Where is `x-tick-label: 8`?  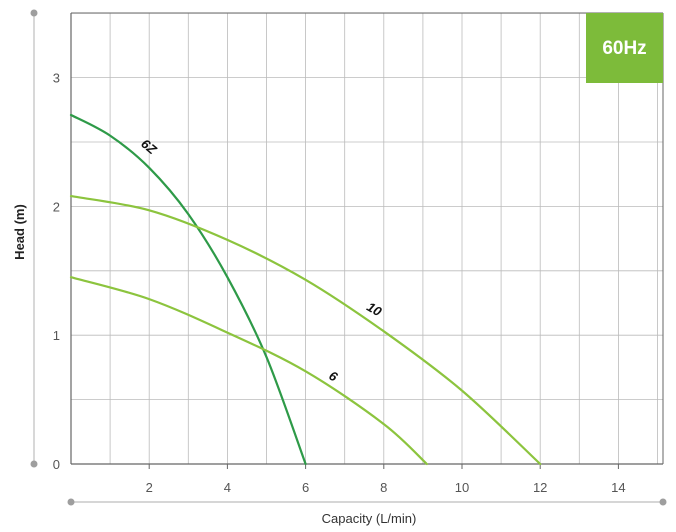 x-tick-label: 8 is located at coordinates (383, 487).